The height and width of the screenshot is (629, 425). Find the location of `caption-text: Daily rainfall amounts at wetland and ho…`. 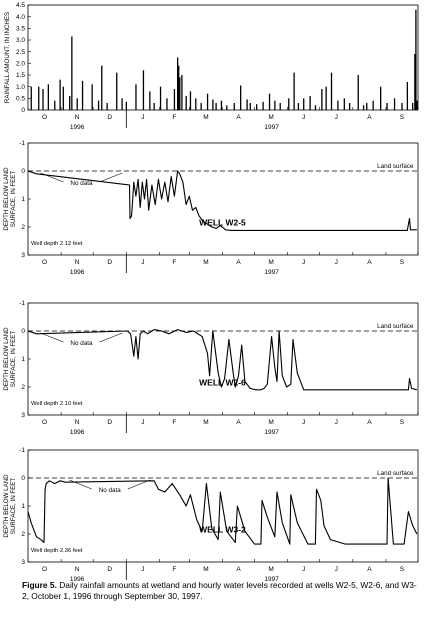

caption-text: Daily rainfall amounts at wetland and ho… is located at coordinates (219, 590).